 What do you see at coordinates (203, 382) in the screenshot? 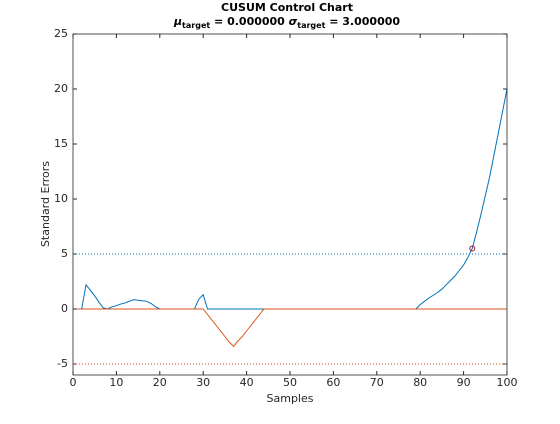
I see `x-tick-label: 30` at bounding box center [203, 382].